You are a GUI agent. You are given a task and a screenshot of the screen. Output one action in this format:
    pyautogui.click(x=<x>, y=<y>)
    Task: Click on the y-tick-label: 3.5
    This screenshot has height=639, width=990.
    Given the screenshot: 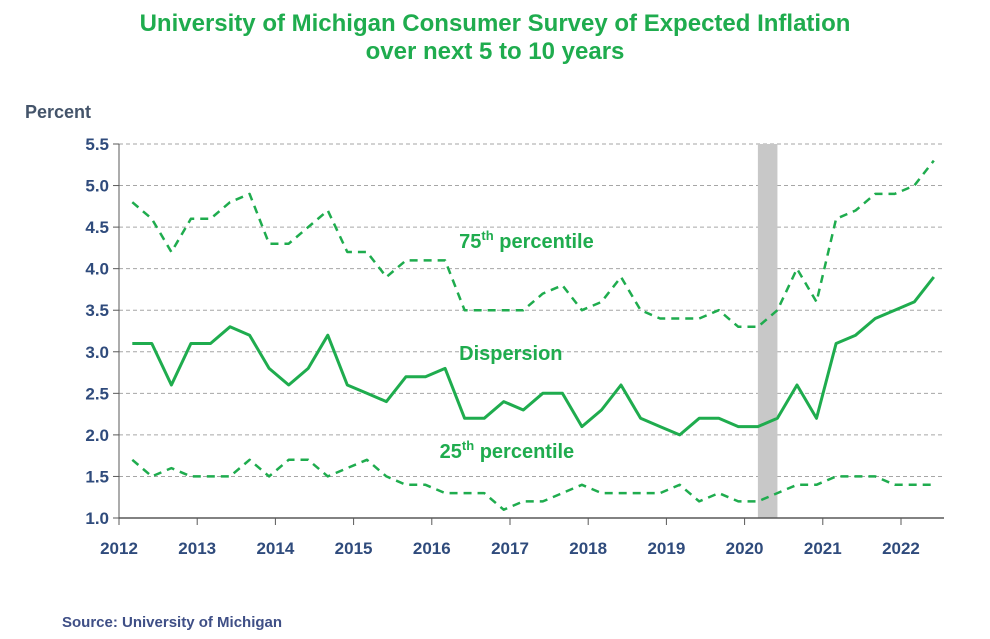 What is the action you would take?
    pyautogui.click(x=97, y=310)
    